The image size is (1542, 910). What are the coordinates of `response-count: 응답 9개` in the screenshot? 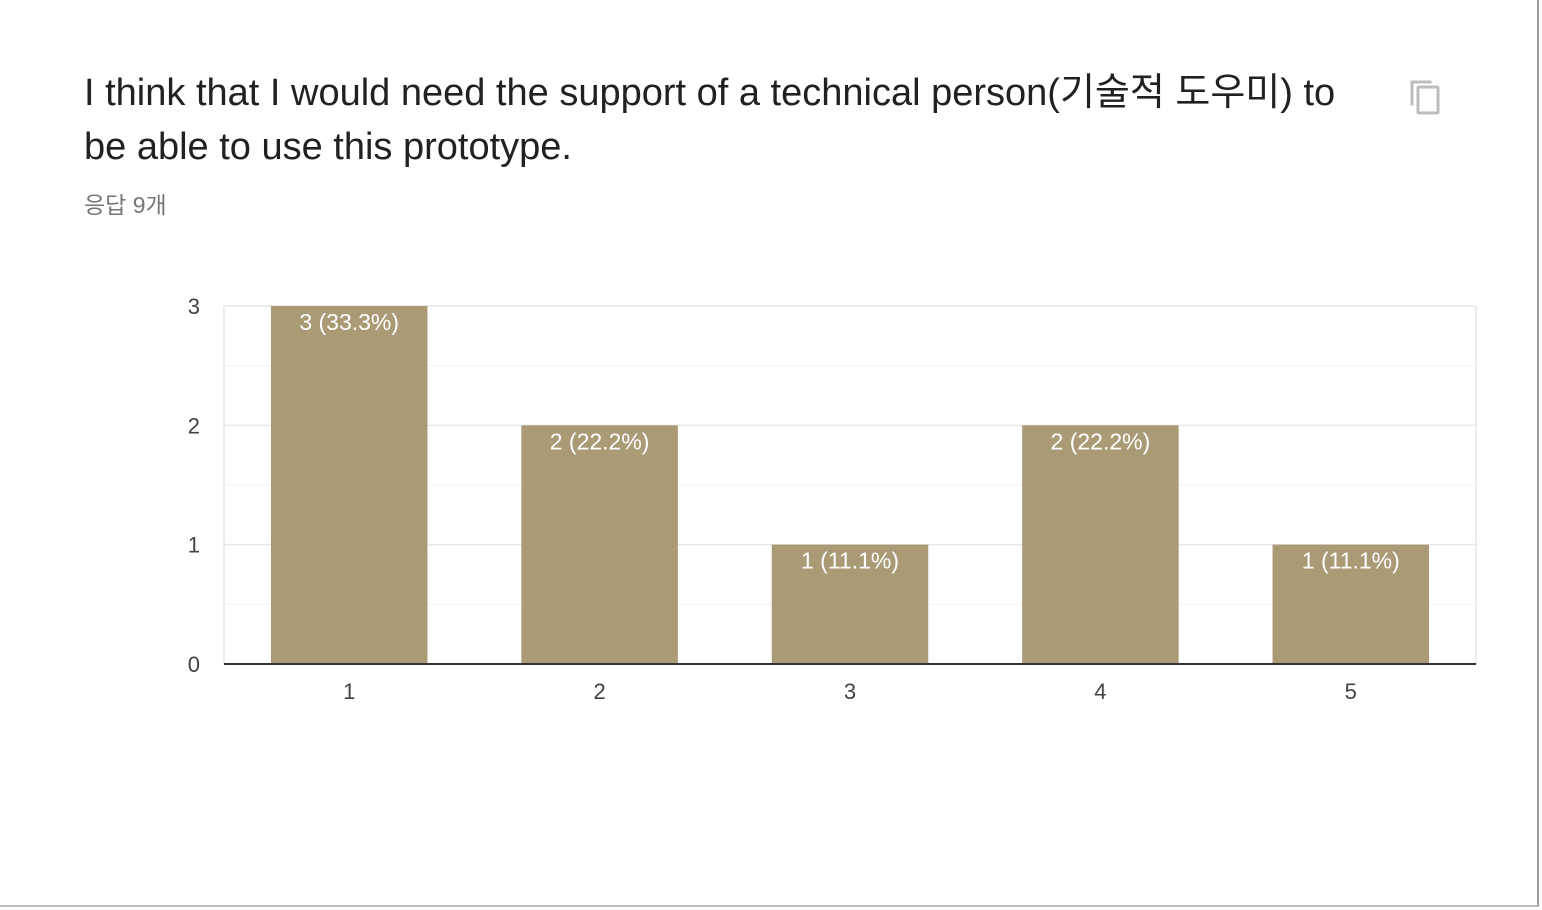 It's located at (125, 205).